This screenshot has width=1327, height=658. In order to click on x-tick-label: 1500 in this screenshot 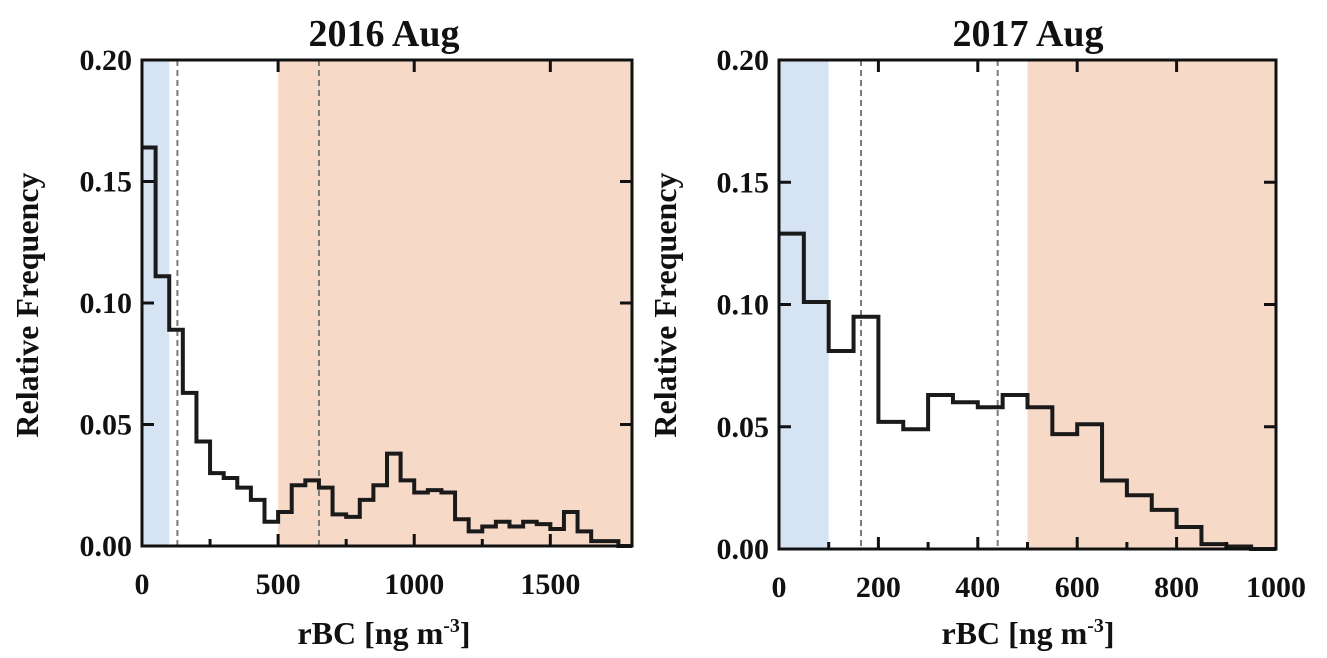, I will do `click(550, 584)`.